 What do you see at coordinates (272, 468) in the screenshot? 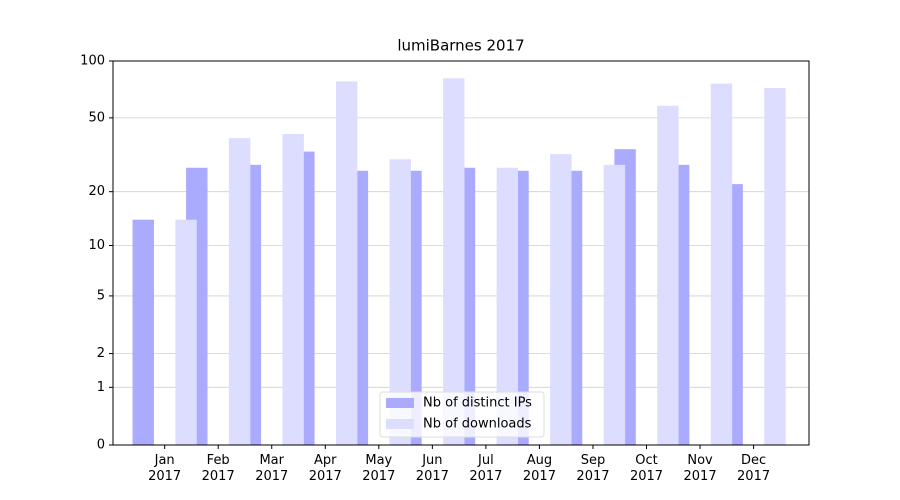
I see `x-tick-label: Mar 2017` at bounding box center [272, 468].